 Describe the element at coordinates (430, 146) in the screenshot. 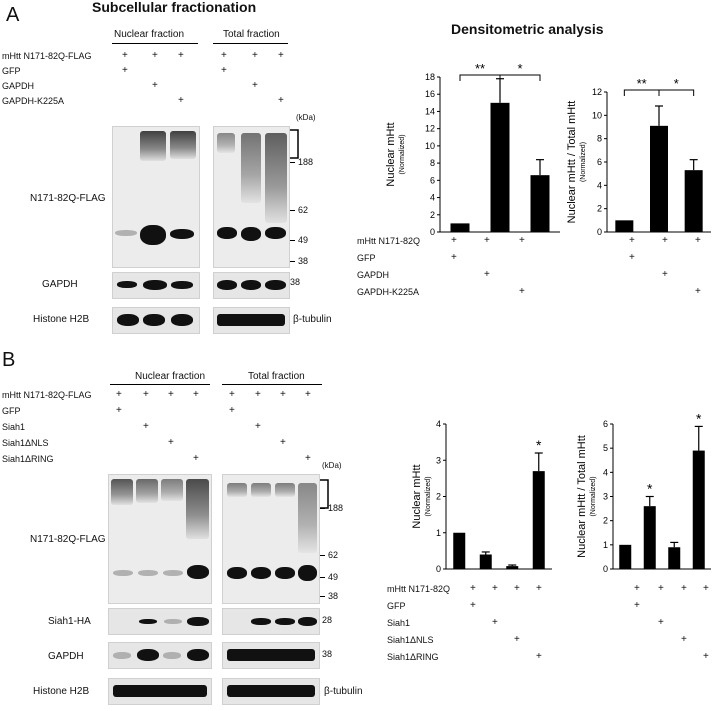

I see `y-tick-label: 10` at that location.